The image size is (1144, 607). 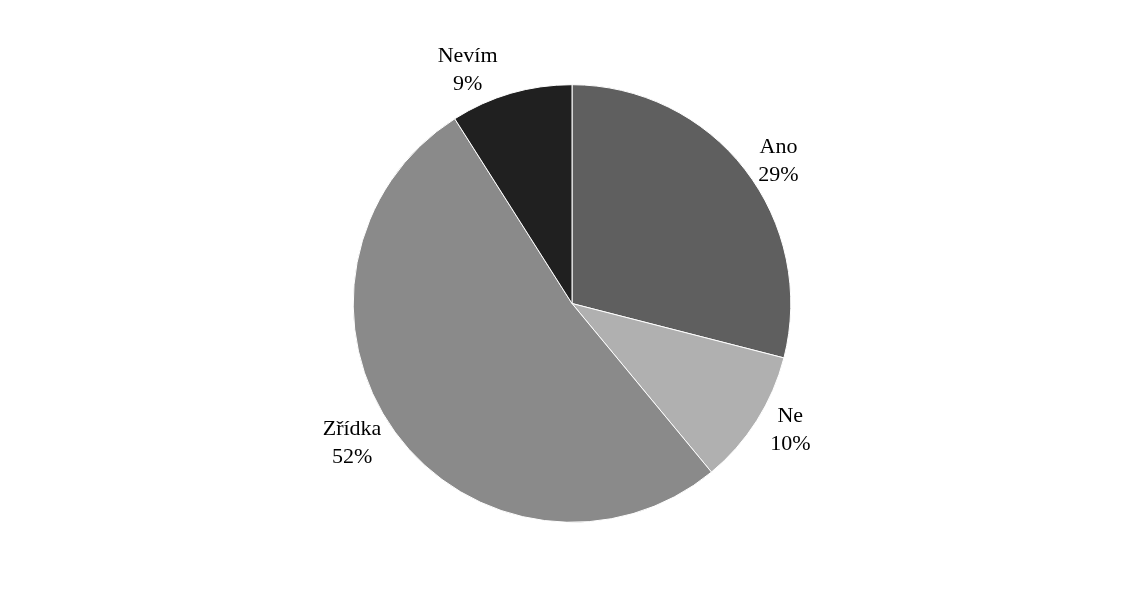 I want to click on data-label: 10%, so click(x=790, y=443).